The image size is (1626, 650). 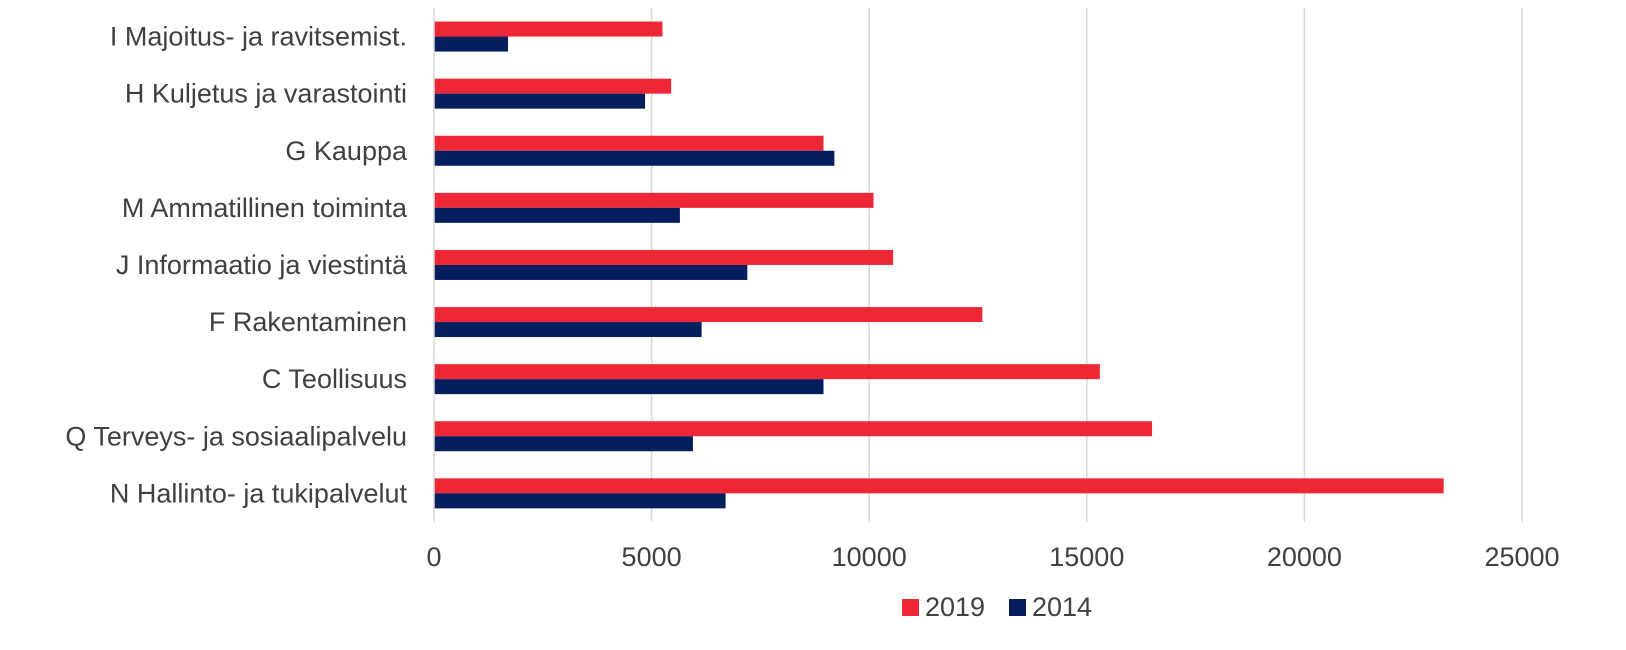 What do you see at coordinates (1304, 557) in the screenshot?
I see `x-tick-label: 20000` at bounding box center [1304, 557].